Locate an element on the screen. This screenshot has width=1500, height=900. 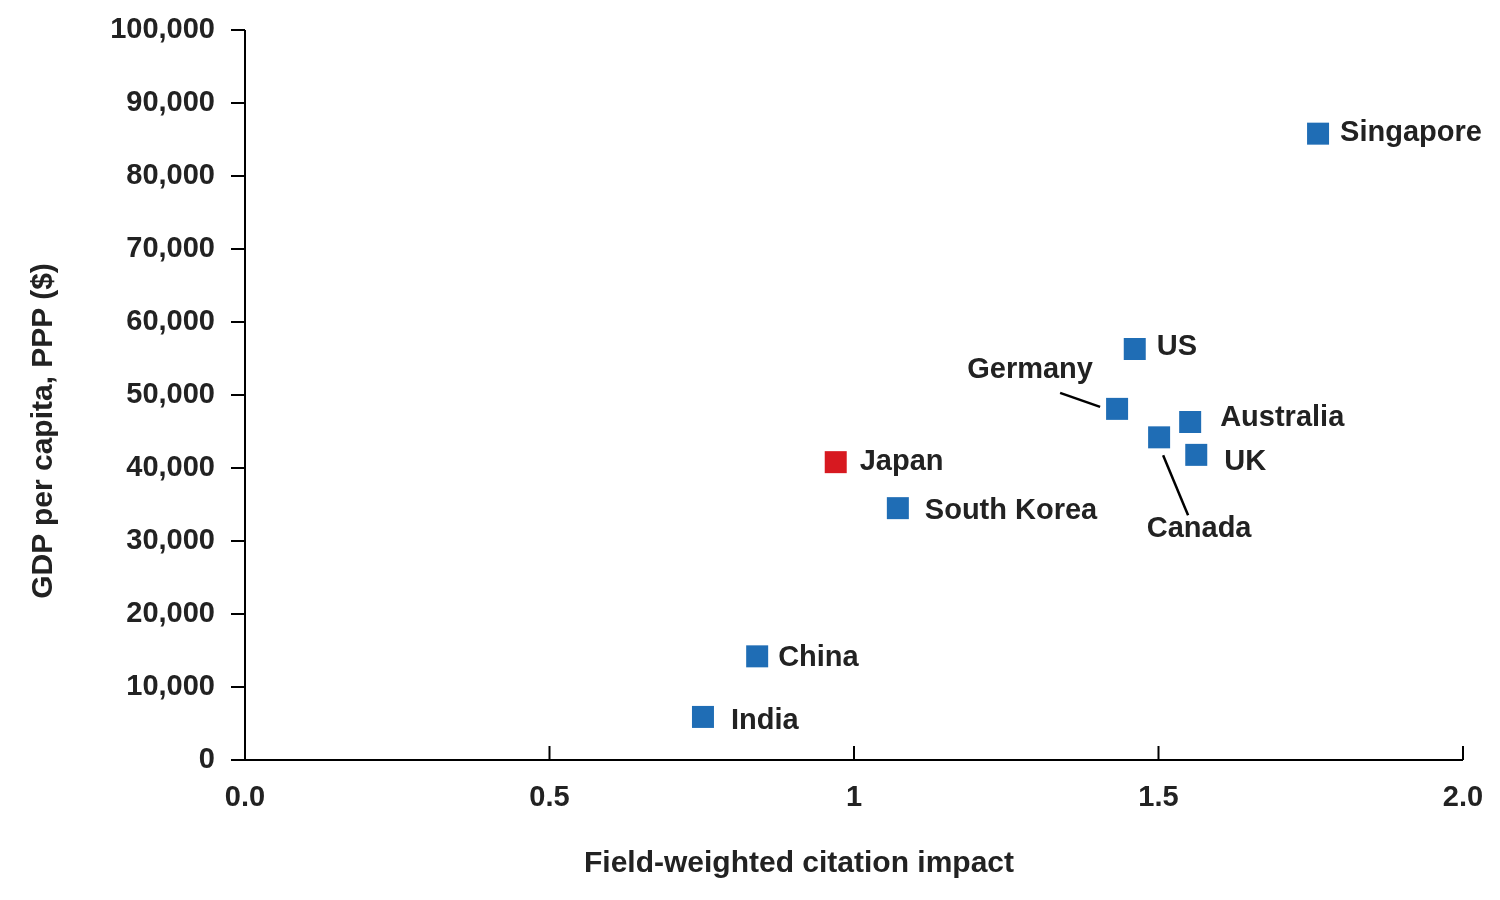
y-tick-label: 0 is located at coordinates (206, 757).